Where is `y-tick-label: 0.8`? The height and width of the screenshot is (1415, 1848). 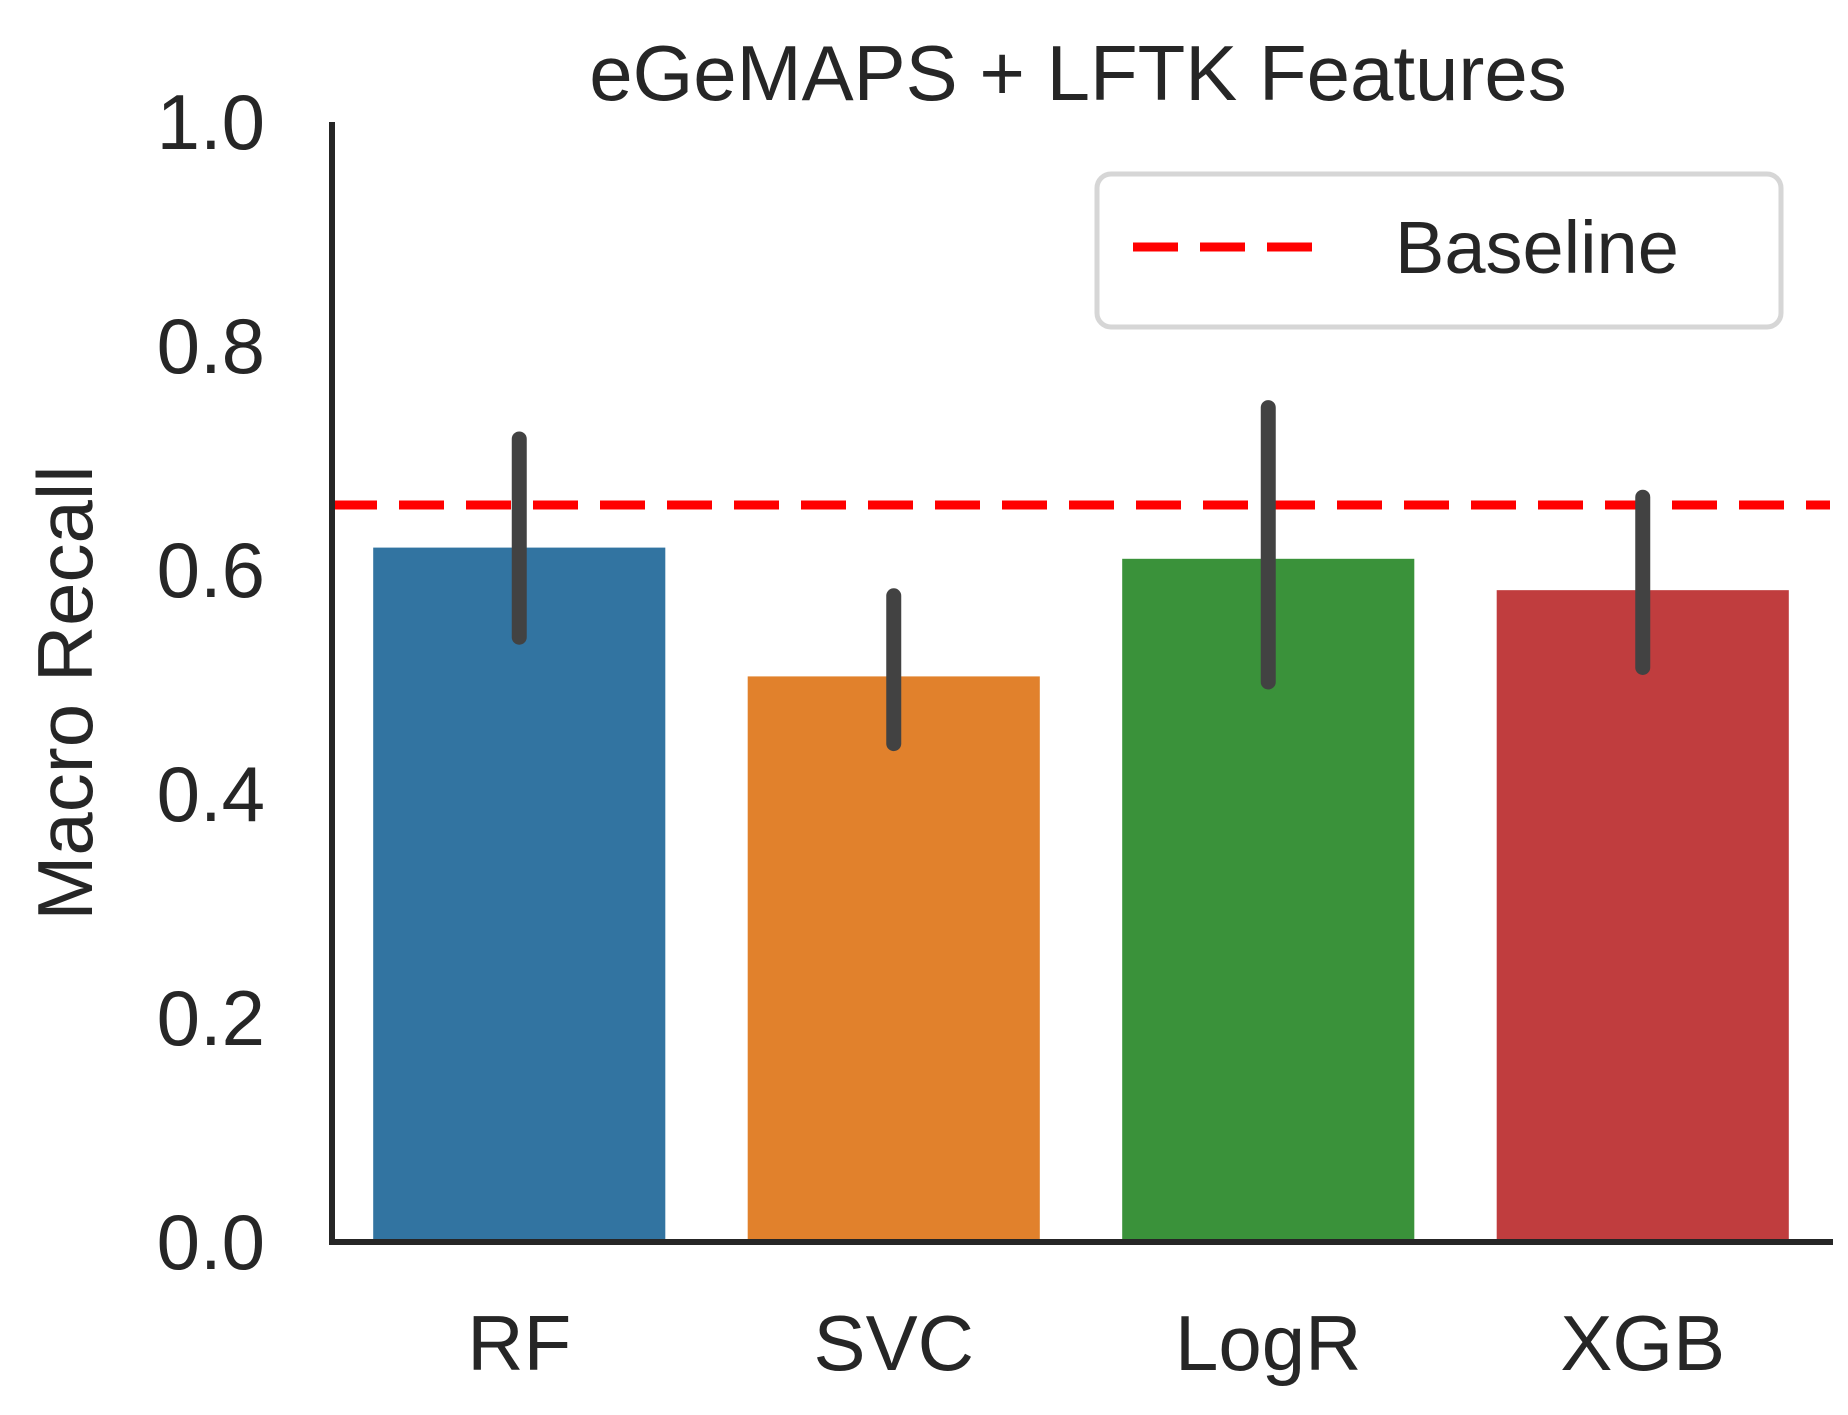
y-tick-label: 0.8 is located at coordinates (211, 346).